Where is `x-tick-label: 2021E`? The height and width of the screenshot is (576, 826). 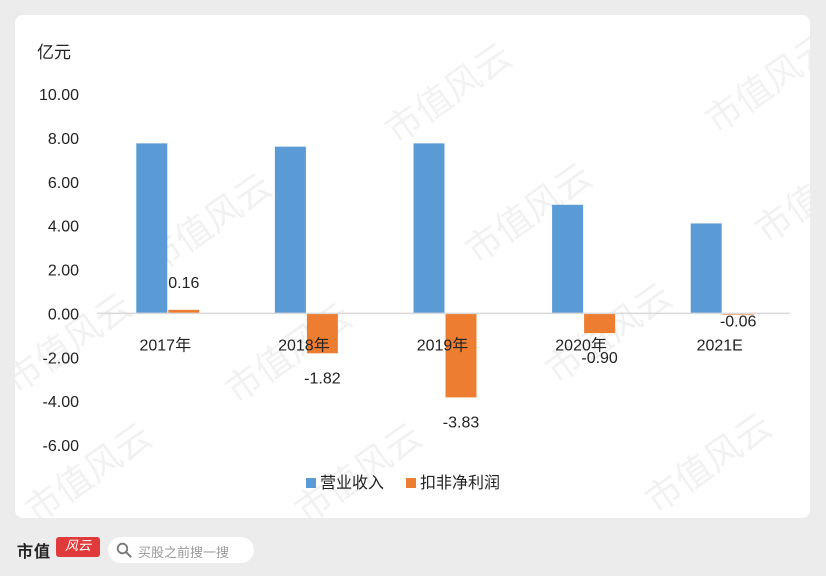 x-tick-label: 2021E is located at coordinates (720, 345).